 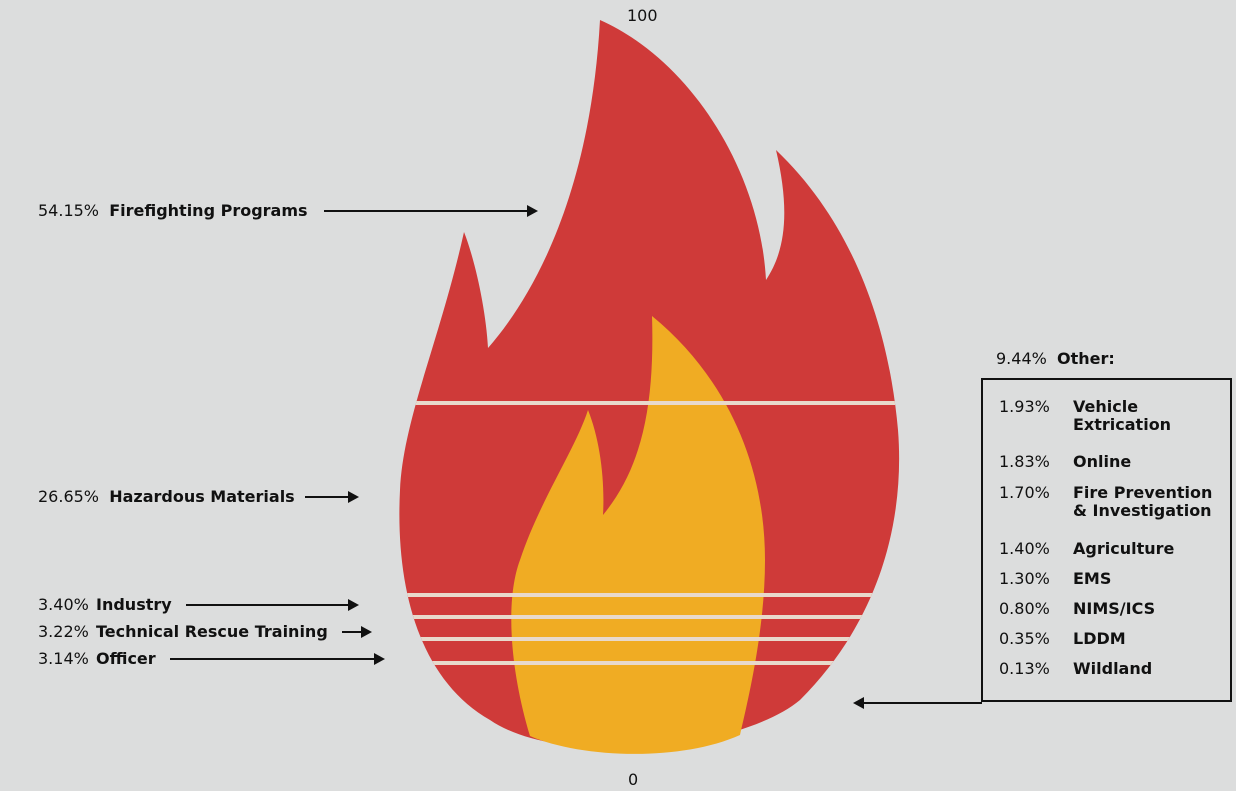 I want to click on axis-top-label: 100, so click(x=642, y=15).